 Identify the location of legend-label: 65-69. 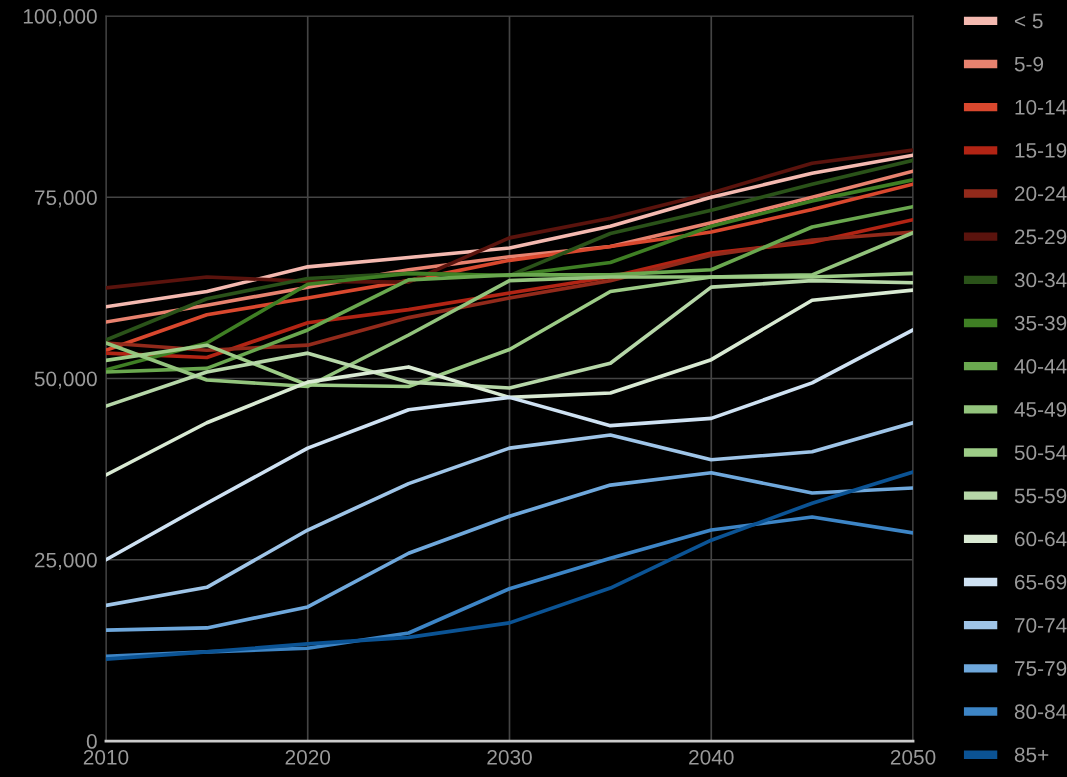
(1040, 582).